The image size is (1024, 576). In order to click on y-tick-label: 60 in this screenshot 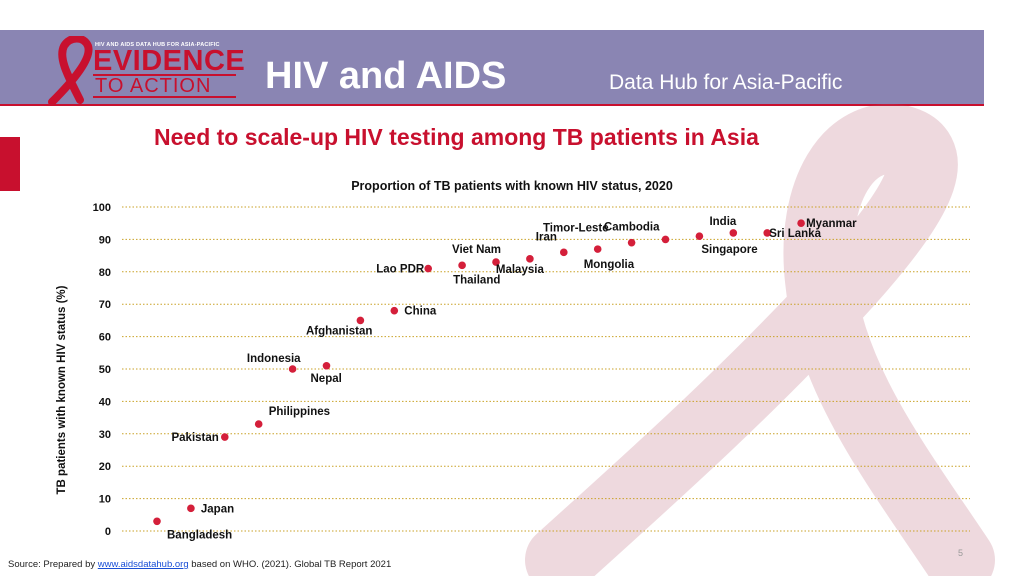, I will do `click(105, 338)`.